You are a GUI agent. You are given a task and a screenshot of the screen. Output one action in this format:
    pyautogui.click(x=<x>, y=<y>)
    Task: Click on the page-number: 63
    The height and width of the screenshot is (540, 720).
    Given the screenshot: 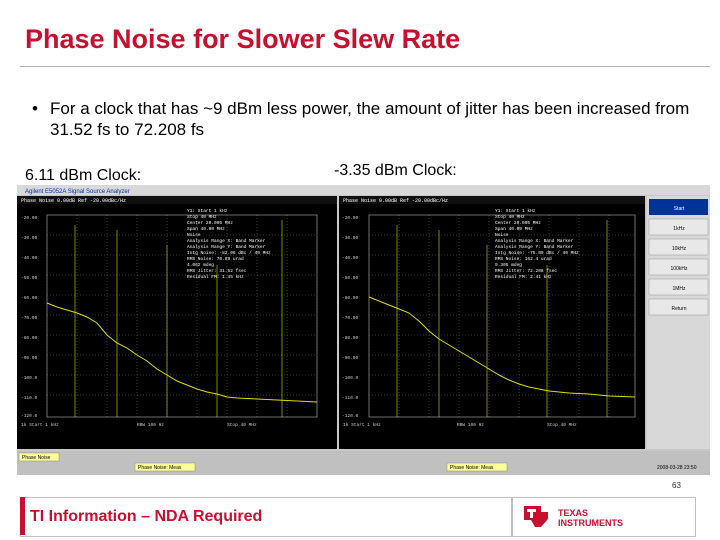 What is the action you would take?
    pyautogui.click(x=676, y=485)
    